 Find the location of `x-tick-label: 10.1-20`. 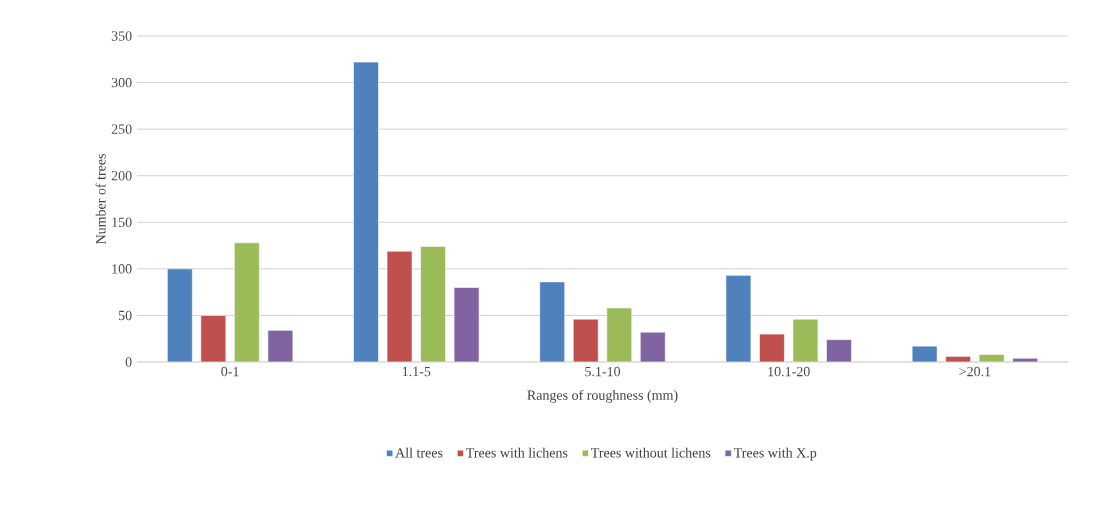

x-tick-label: 10.1-20 is located at coordinates (789, 371).